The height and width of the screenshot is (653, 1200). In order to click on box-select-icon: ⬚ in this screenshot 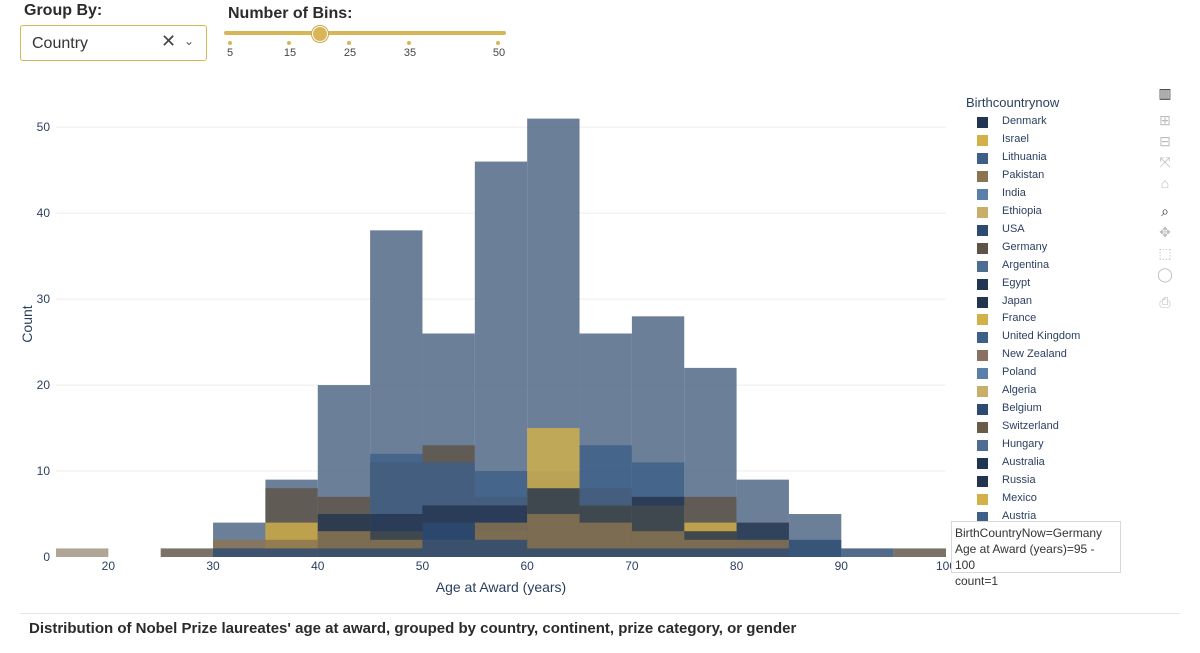, I will do `click(1165, 253)`.